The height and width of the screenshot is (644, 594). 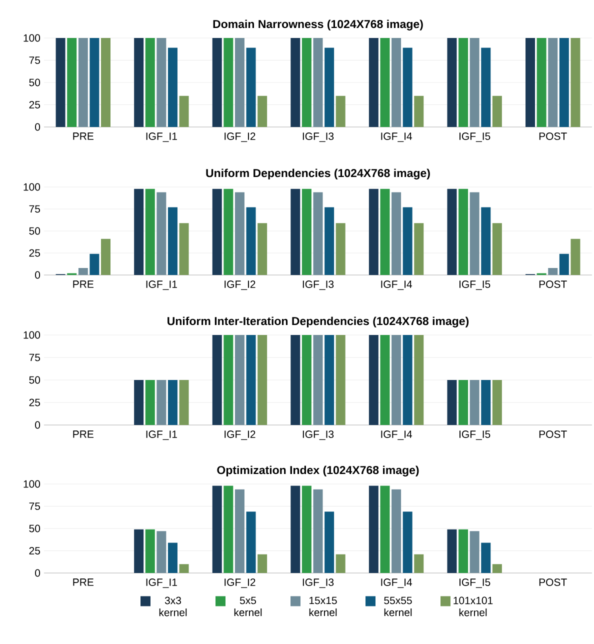 I want to click on chart-title: Optimization Index (1024X768 image), so click(x=318, y=471).